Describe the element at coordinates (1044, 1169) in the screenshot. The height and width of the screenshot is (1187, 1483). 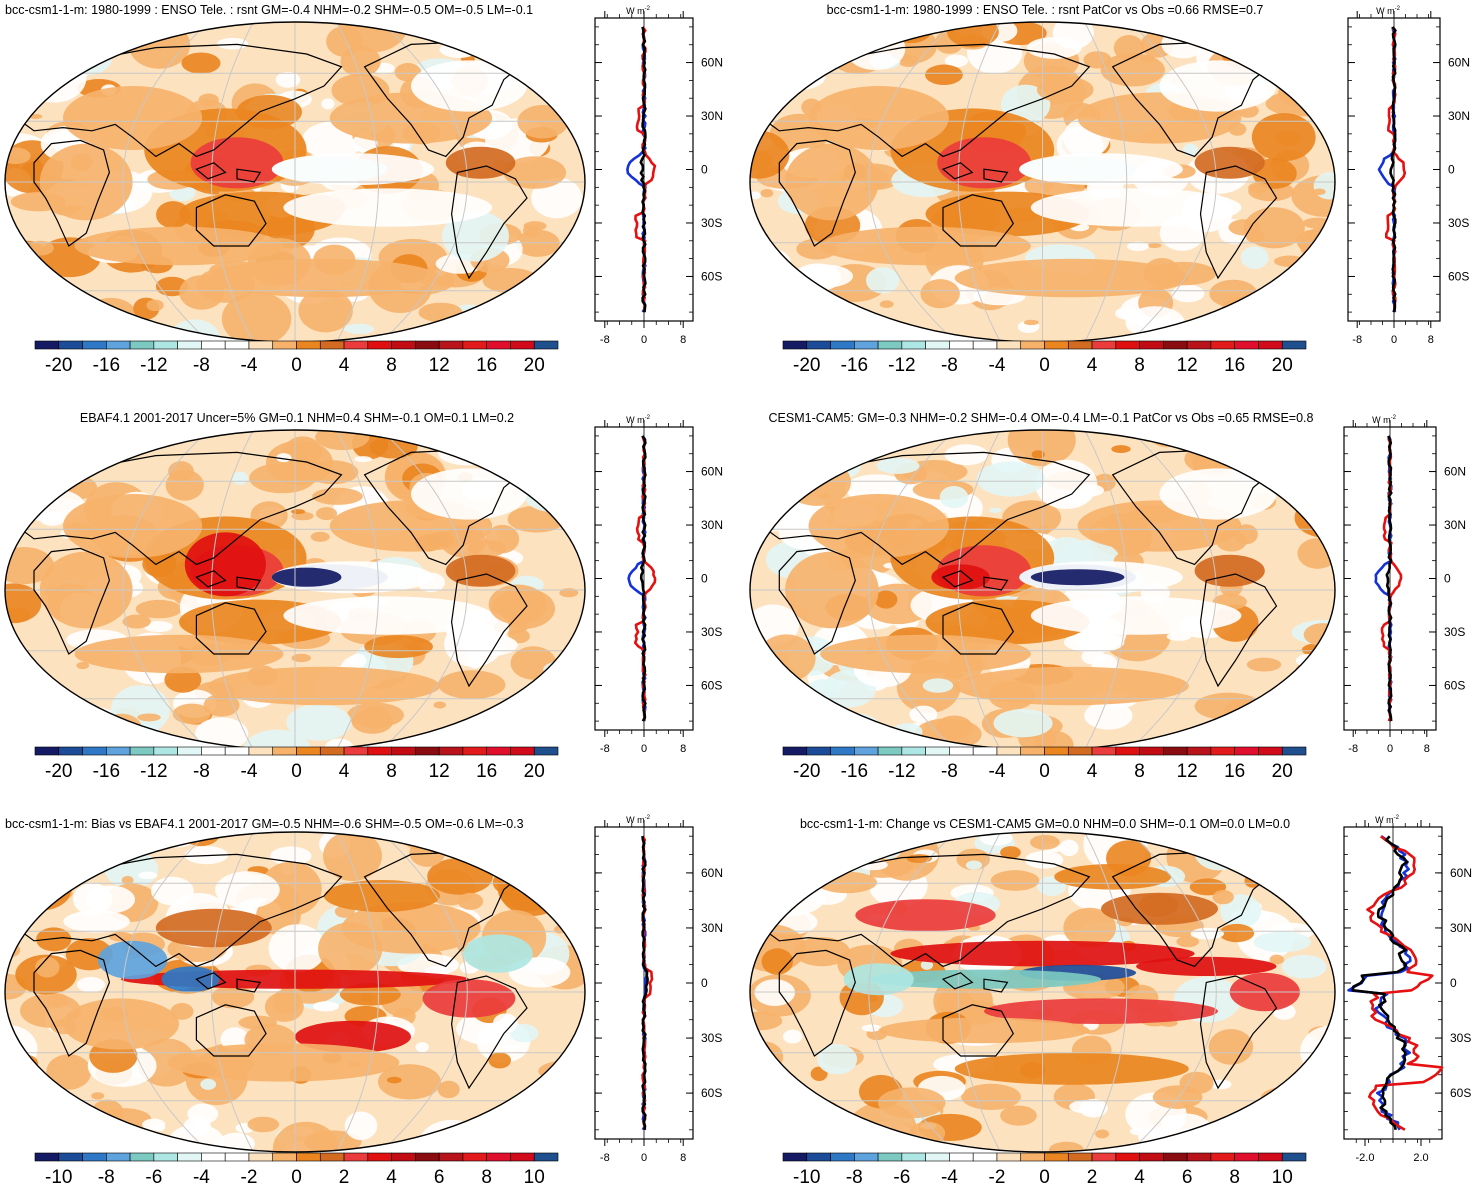
I see `colorbar-6: -10 -8 -6 -4 -2 0 2 4 6 8 10` at that location.